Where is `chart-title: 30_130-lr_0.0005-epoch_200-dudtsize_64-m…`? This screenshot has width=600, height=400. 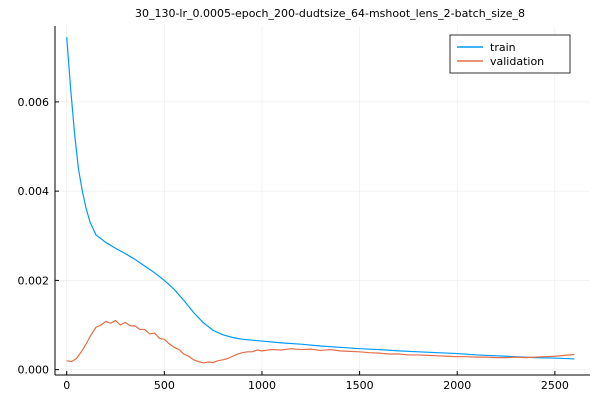 chart-title: 30_130-lr_0.0005-epoch_200-dudtsize_64-m… is located at coordinates (330, 13).